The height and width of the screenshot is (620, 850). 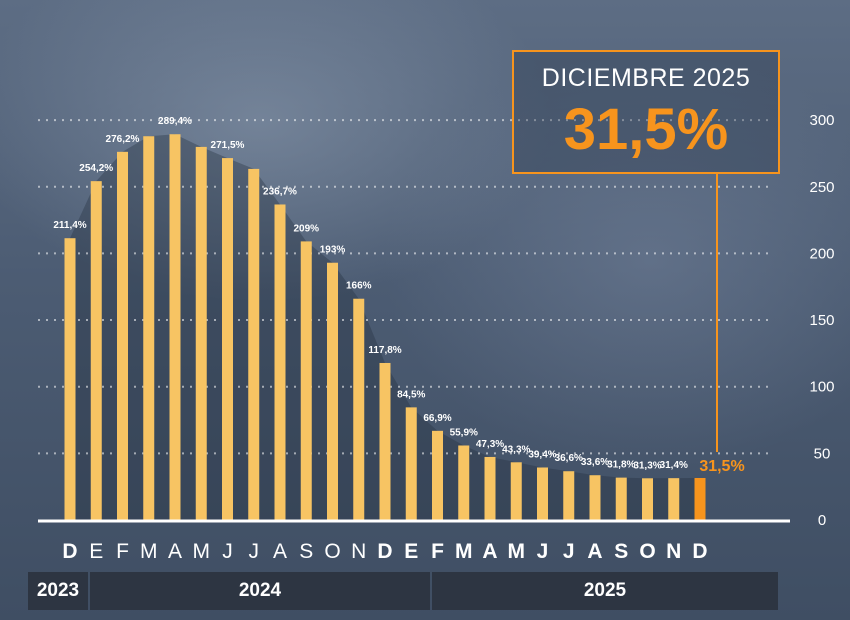 I want to click on y-axis-tick-label: 250, so click(x=821, y=187).